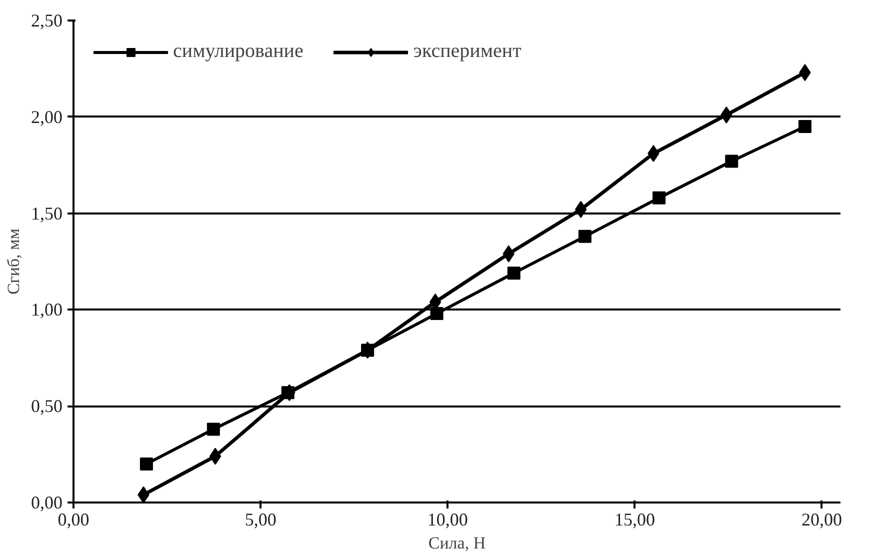  What do you see at coordinates (46, 213) in the screenshot?
I see `y-tick-label: 1,50` at bounding box center [46, 213].